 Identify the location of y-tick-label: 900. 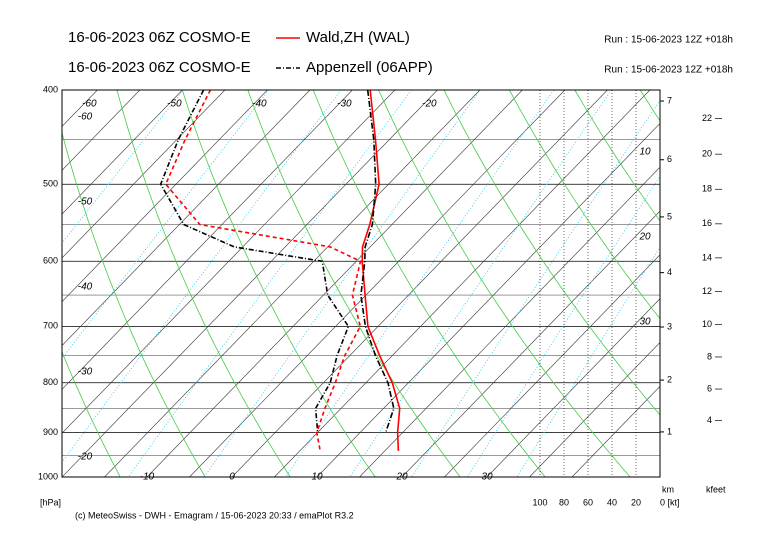
(50, 432).